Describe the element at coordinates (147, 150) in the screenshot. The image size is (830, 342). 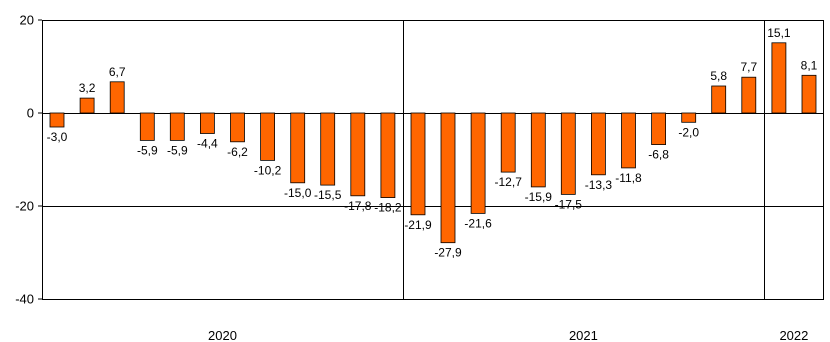
I see `data-label-3: -5,9` at that location.